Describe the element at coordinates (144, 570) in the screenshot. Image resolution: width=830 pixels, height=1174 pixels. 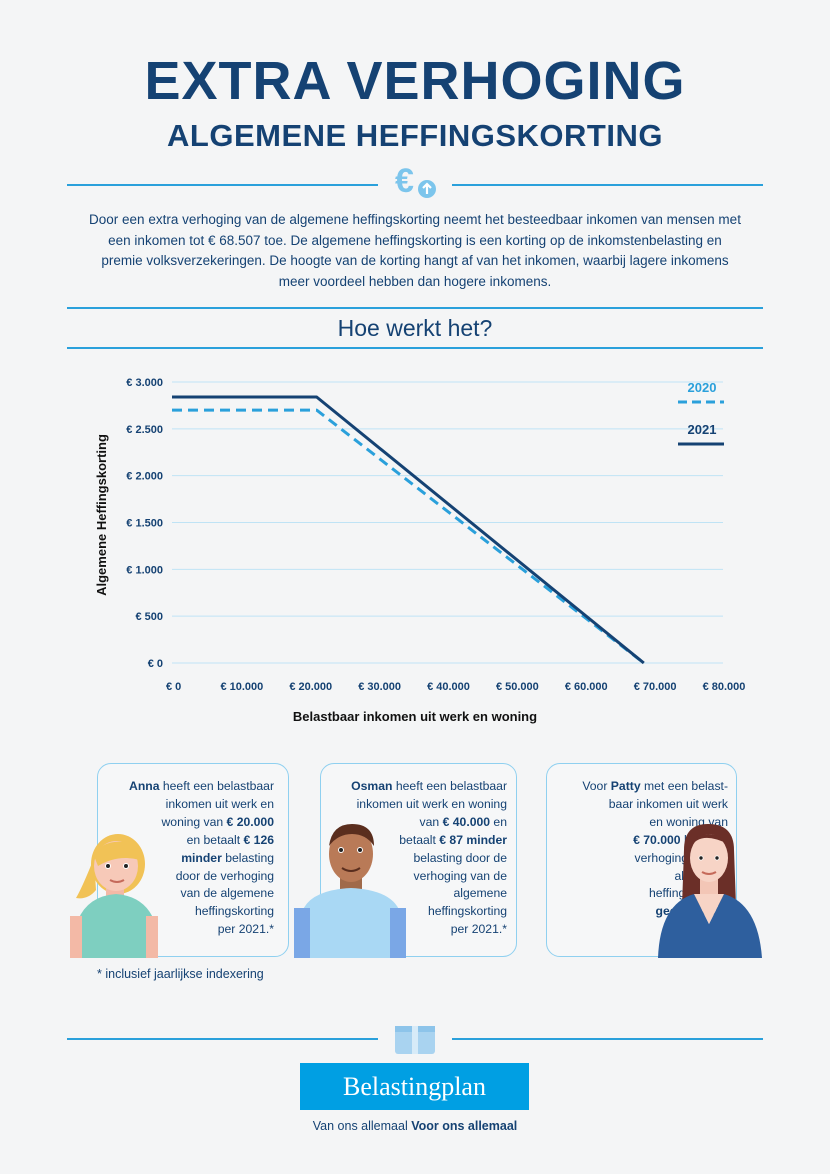
I see `y-tick-label: € 1.000` at that location.